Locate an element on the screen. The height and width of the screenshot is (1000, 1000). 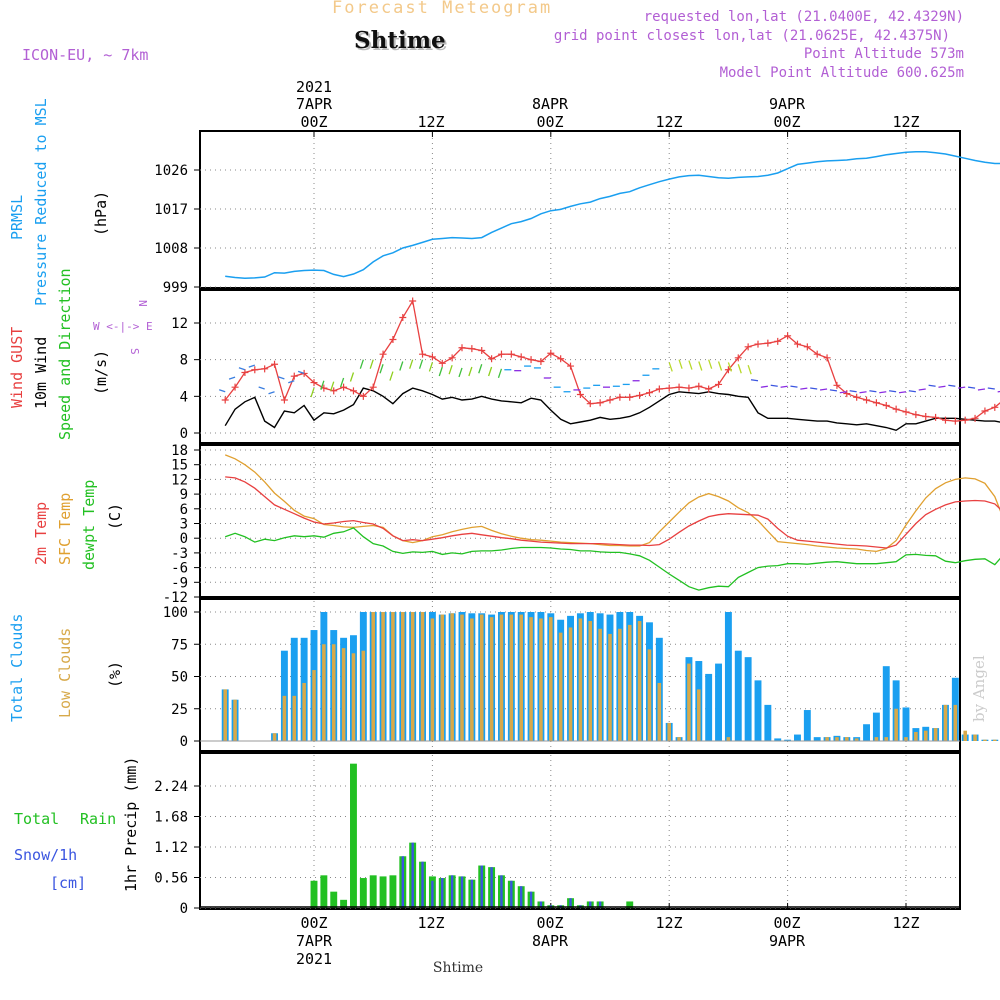
top-axis-label: 12Z is located at coordinates (430, 122).